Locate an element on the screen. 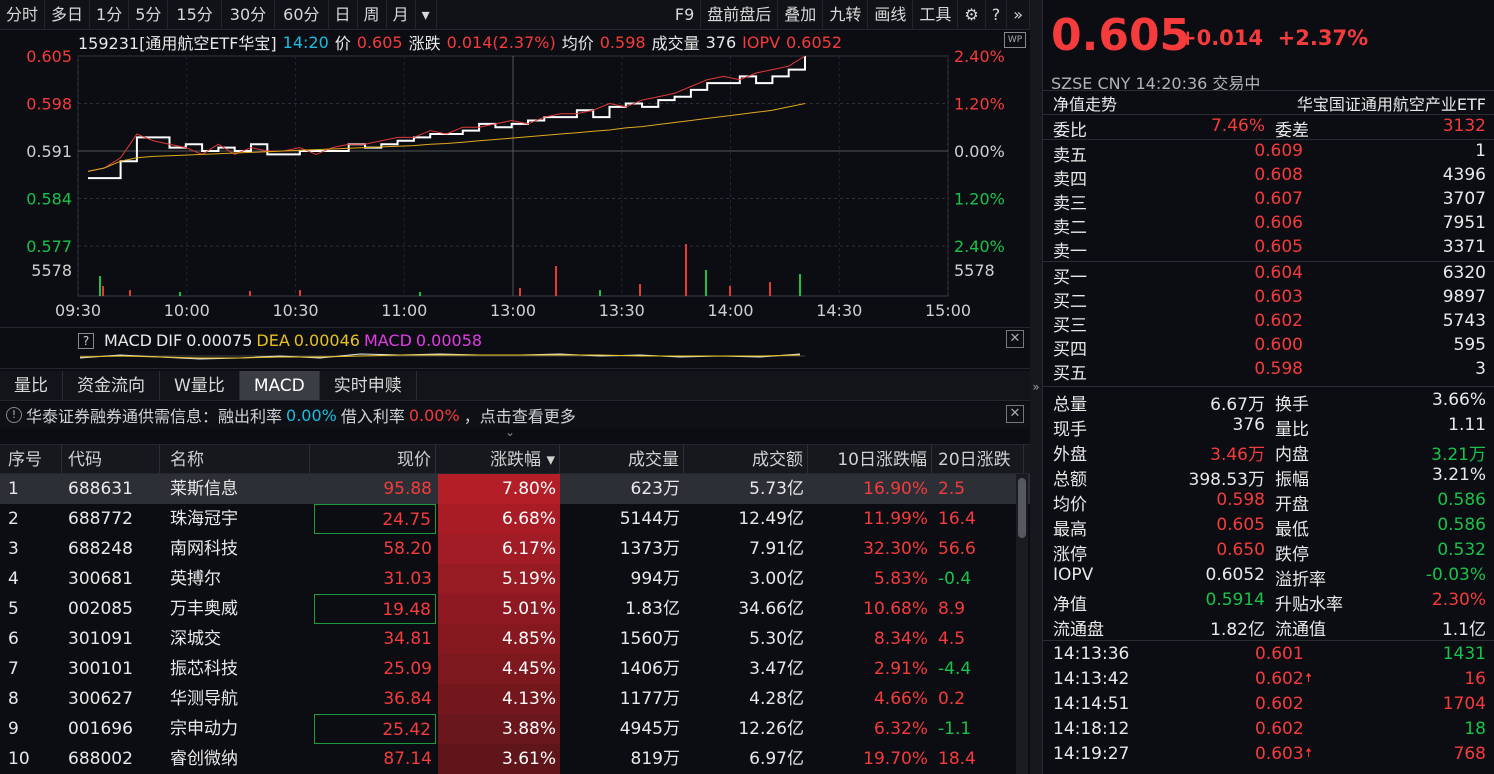  table-row: 1 688631 莱斯信息 95.88 7.80% 623万 5.73亿 16.90% 2.5 is located at coordinates (515, 489).